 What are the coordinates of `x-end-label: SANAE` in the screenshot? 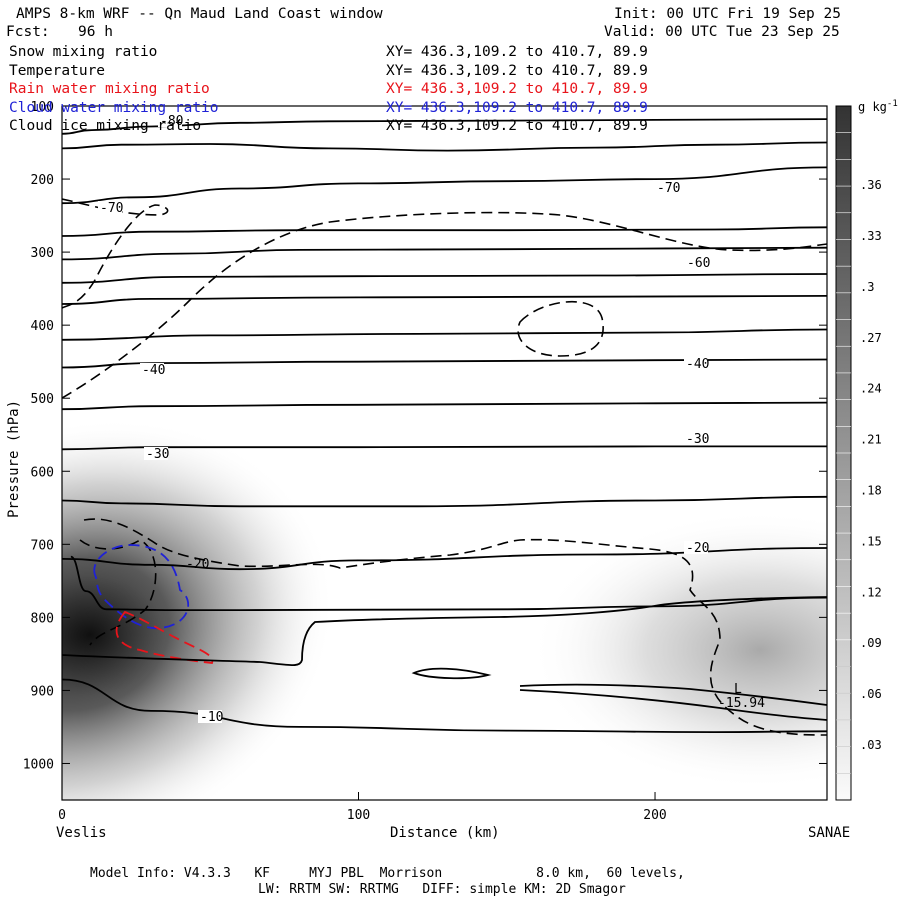 It's located at (829, 833).